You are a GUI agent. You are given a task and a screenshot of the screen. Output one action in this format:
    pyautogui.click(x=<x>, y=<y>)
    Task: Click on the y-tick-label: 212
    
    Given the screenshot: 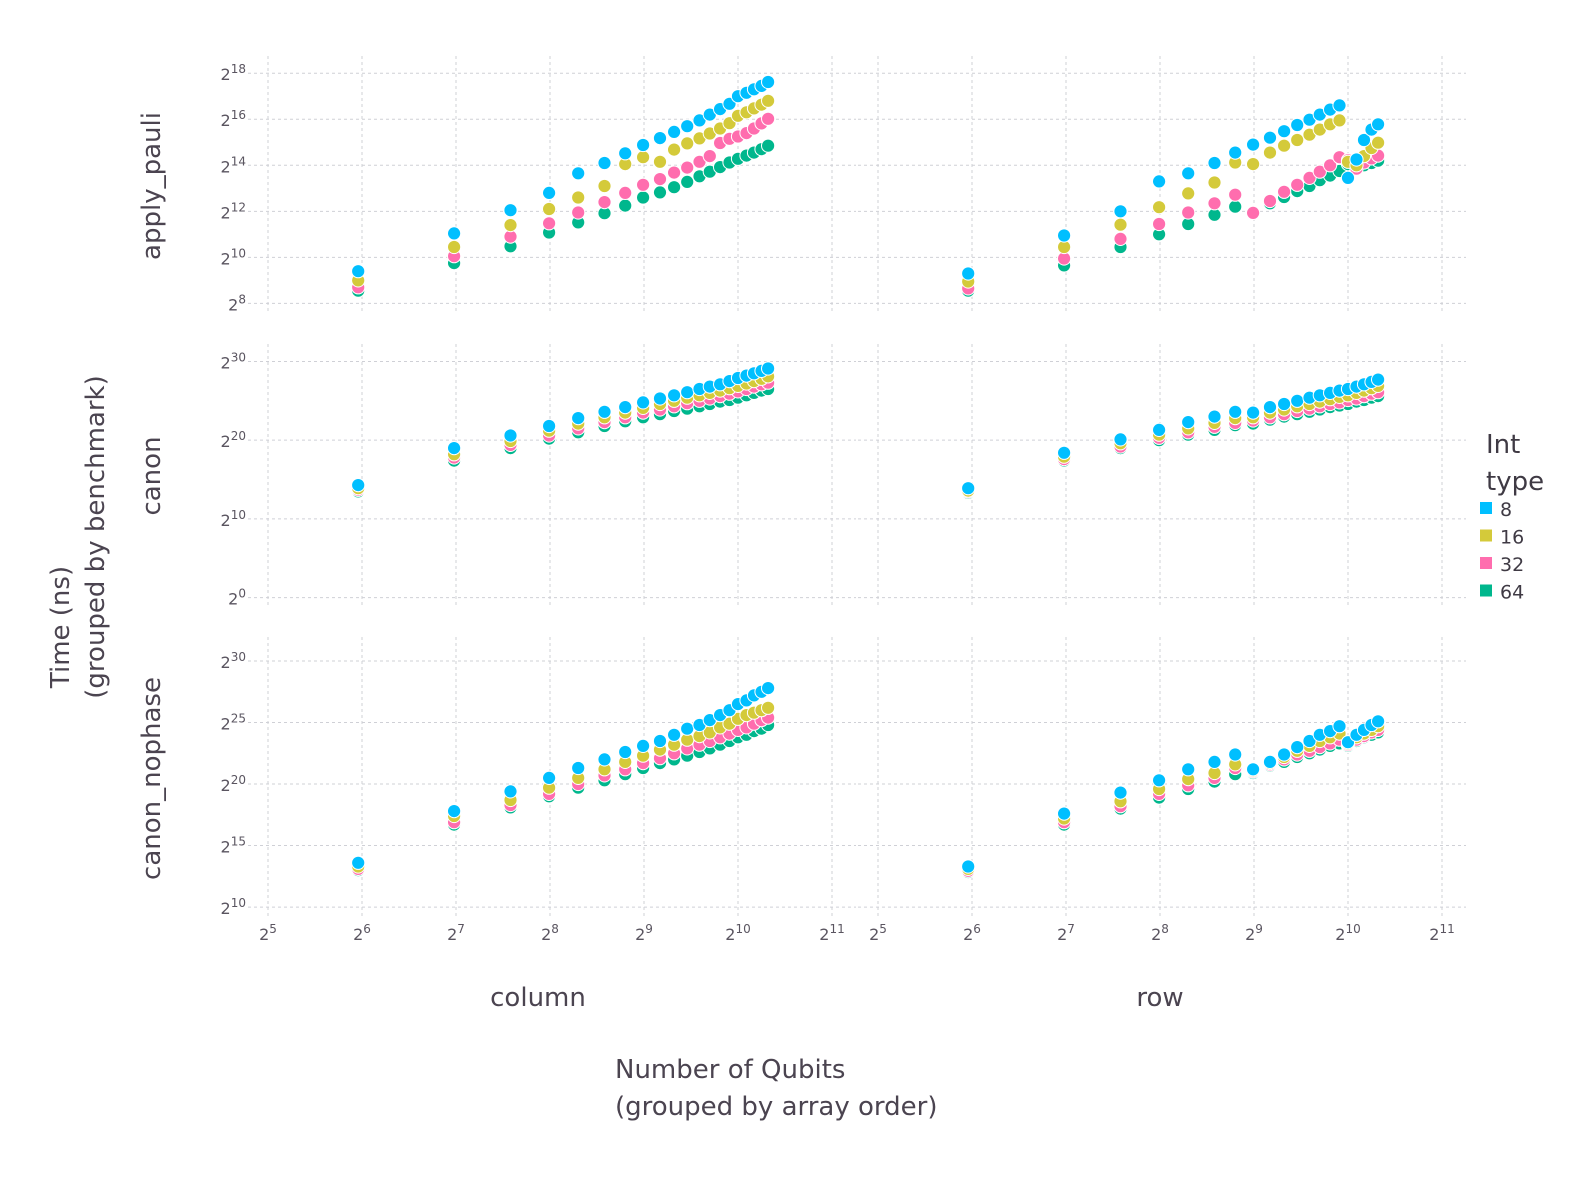 What is the action you would take?
    pyautogui.click(x=233, y=211)
    